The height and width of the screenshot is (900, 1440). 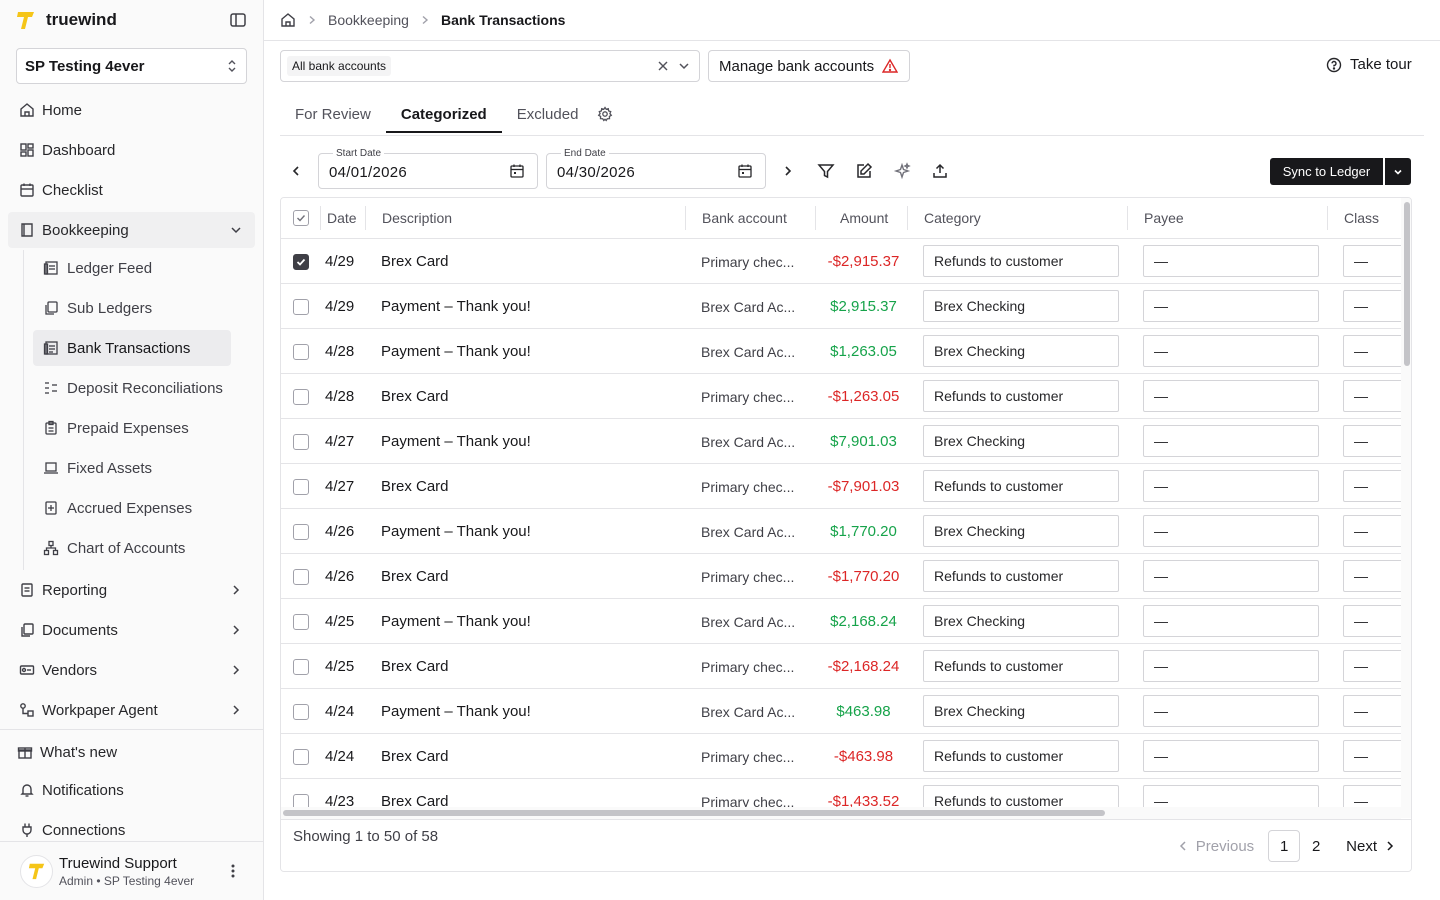 What do you see at coordinates (301, 218) in the screenshot?
I see `select-all-checkbox` at bounding box center [301, 218].